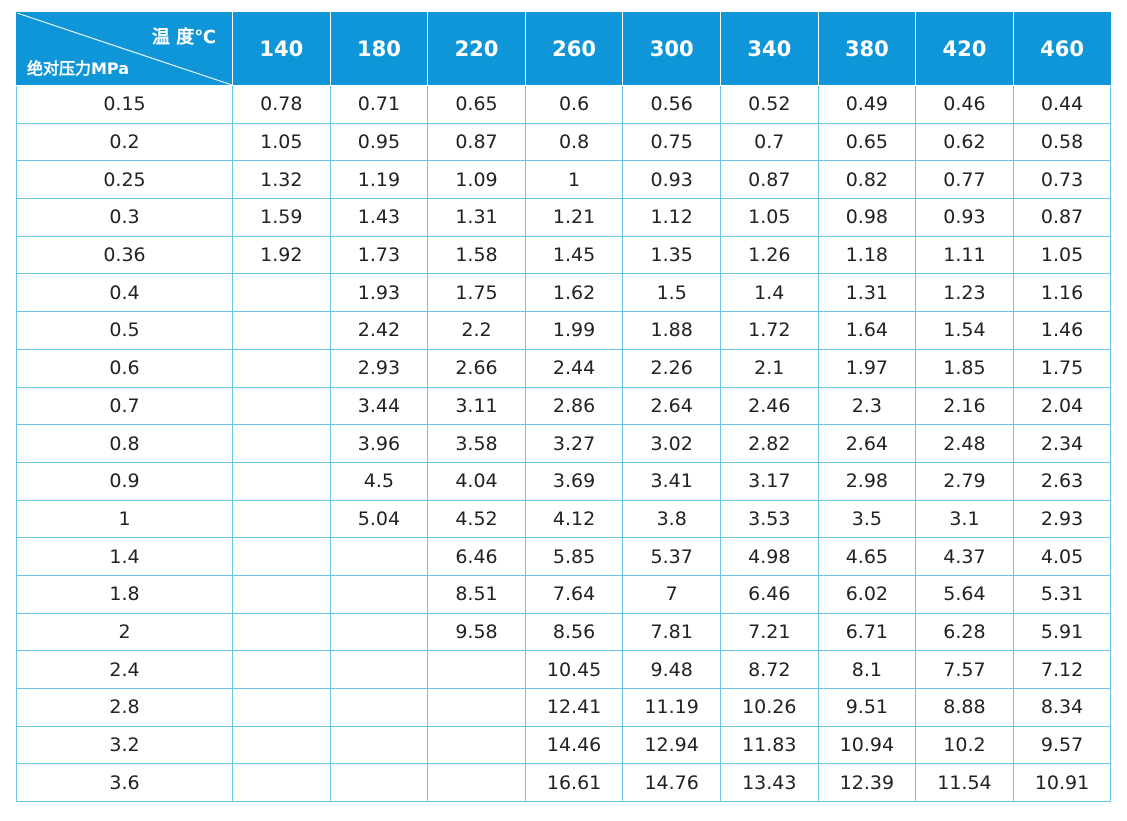 The height and width of the screenshot is (821, 1127). Describe the element at coordinates (671, 707) in the screenshot. I see `value-cell: 11.19` at that location.